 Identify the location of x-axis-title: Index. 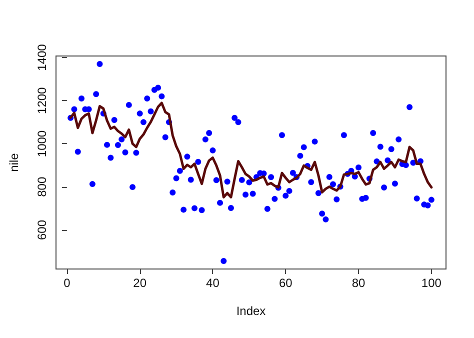
(251, 311).